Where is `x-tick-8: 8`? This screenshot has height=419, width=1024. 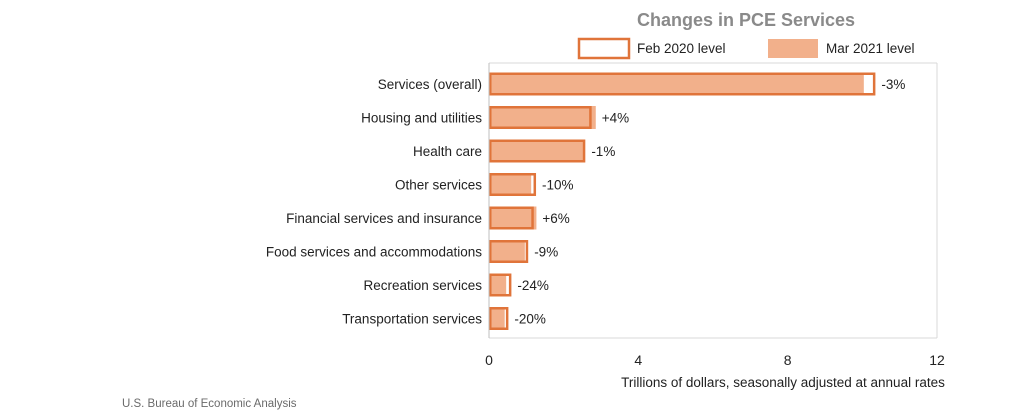 x-tick-8: 8 is located at coordinates (788, 360).